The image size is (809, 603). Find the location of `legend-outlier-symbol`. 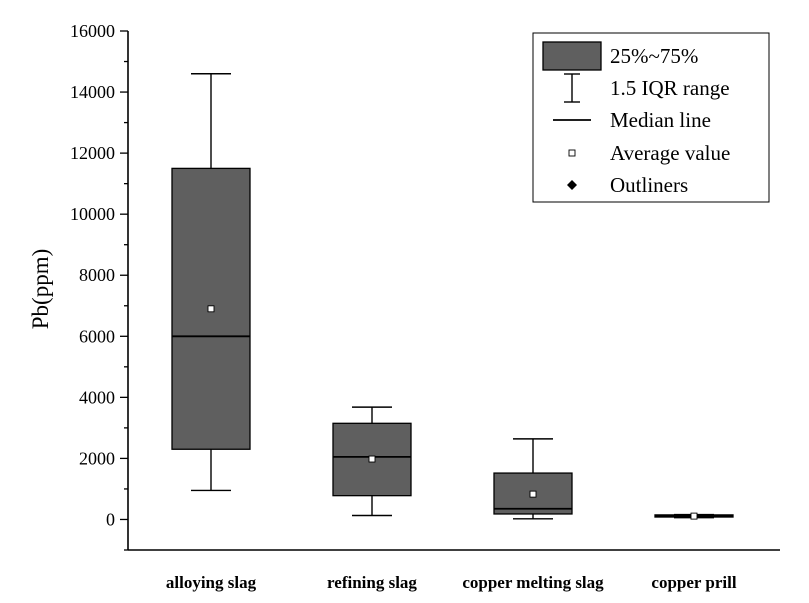

legend-outlier-symbol is located at coordinates (572, 185).